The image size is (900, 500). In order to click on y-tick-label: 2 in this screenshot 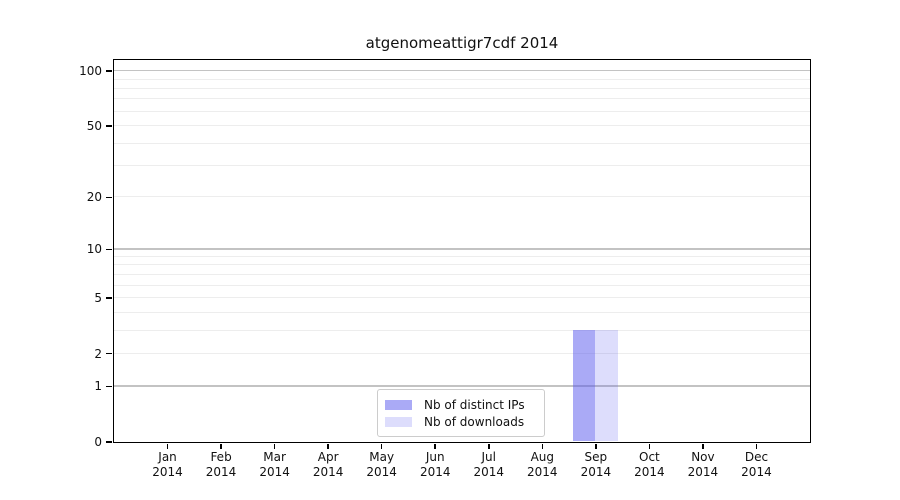, I will do `click(98, 353)`.